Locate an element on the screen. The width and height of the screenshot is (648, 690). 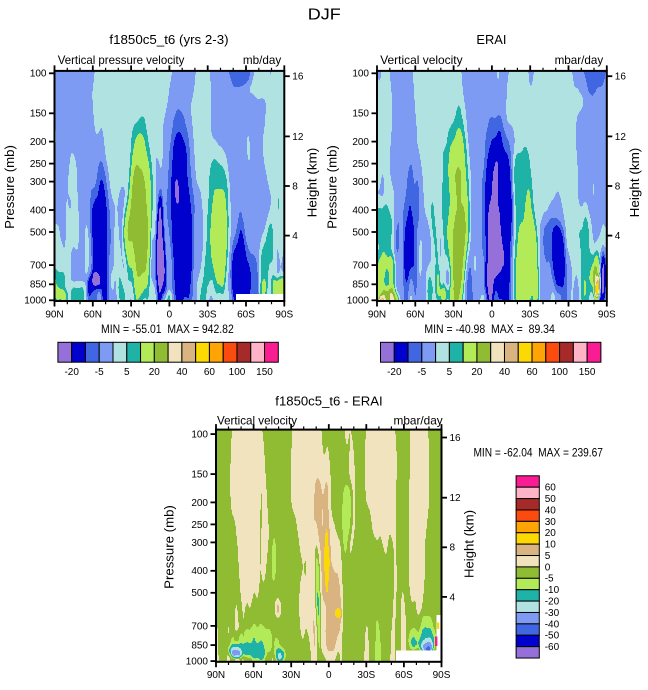
svg-text: 10 is located at coordinates (551, 545).